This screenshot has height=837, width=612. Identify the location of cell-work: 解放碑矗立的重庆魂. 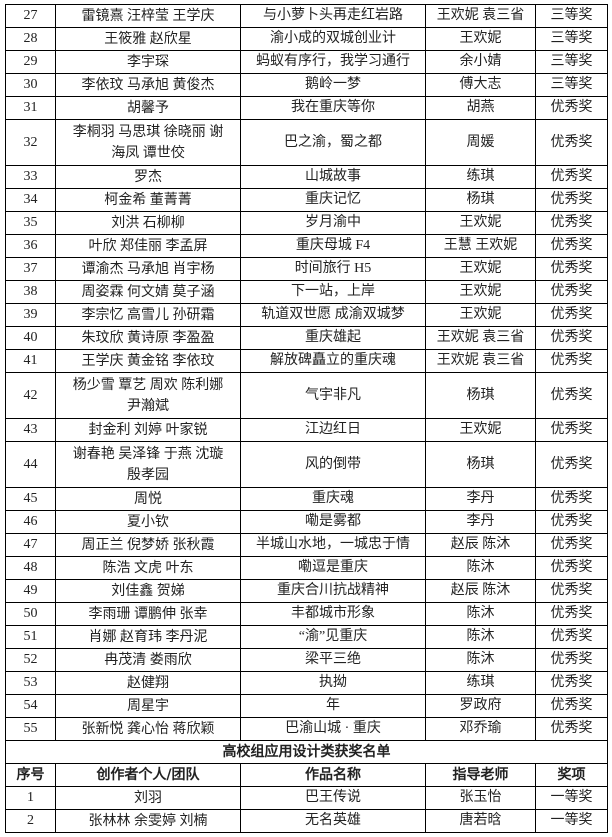
(333, 361).